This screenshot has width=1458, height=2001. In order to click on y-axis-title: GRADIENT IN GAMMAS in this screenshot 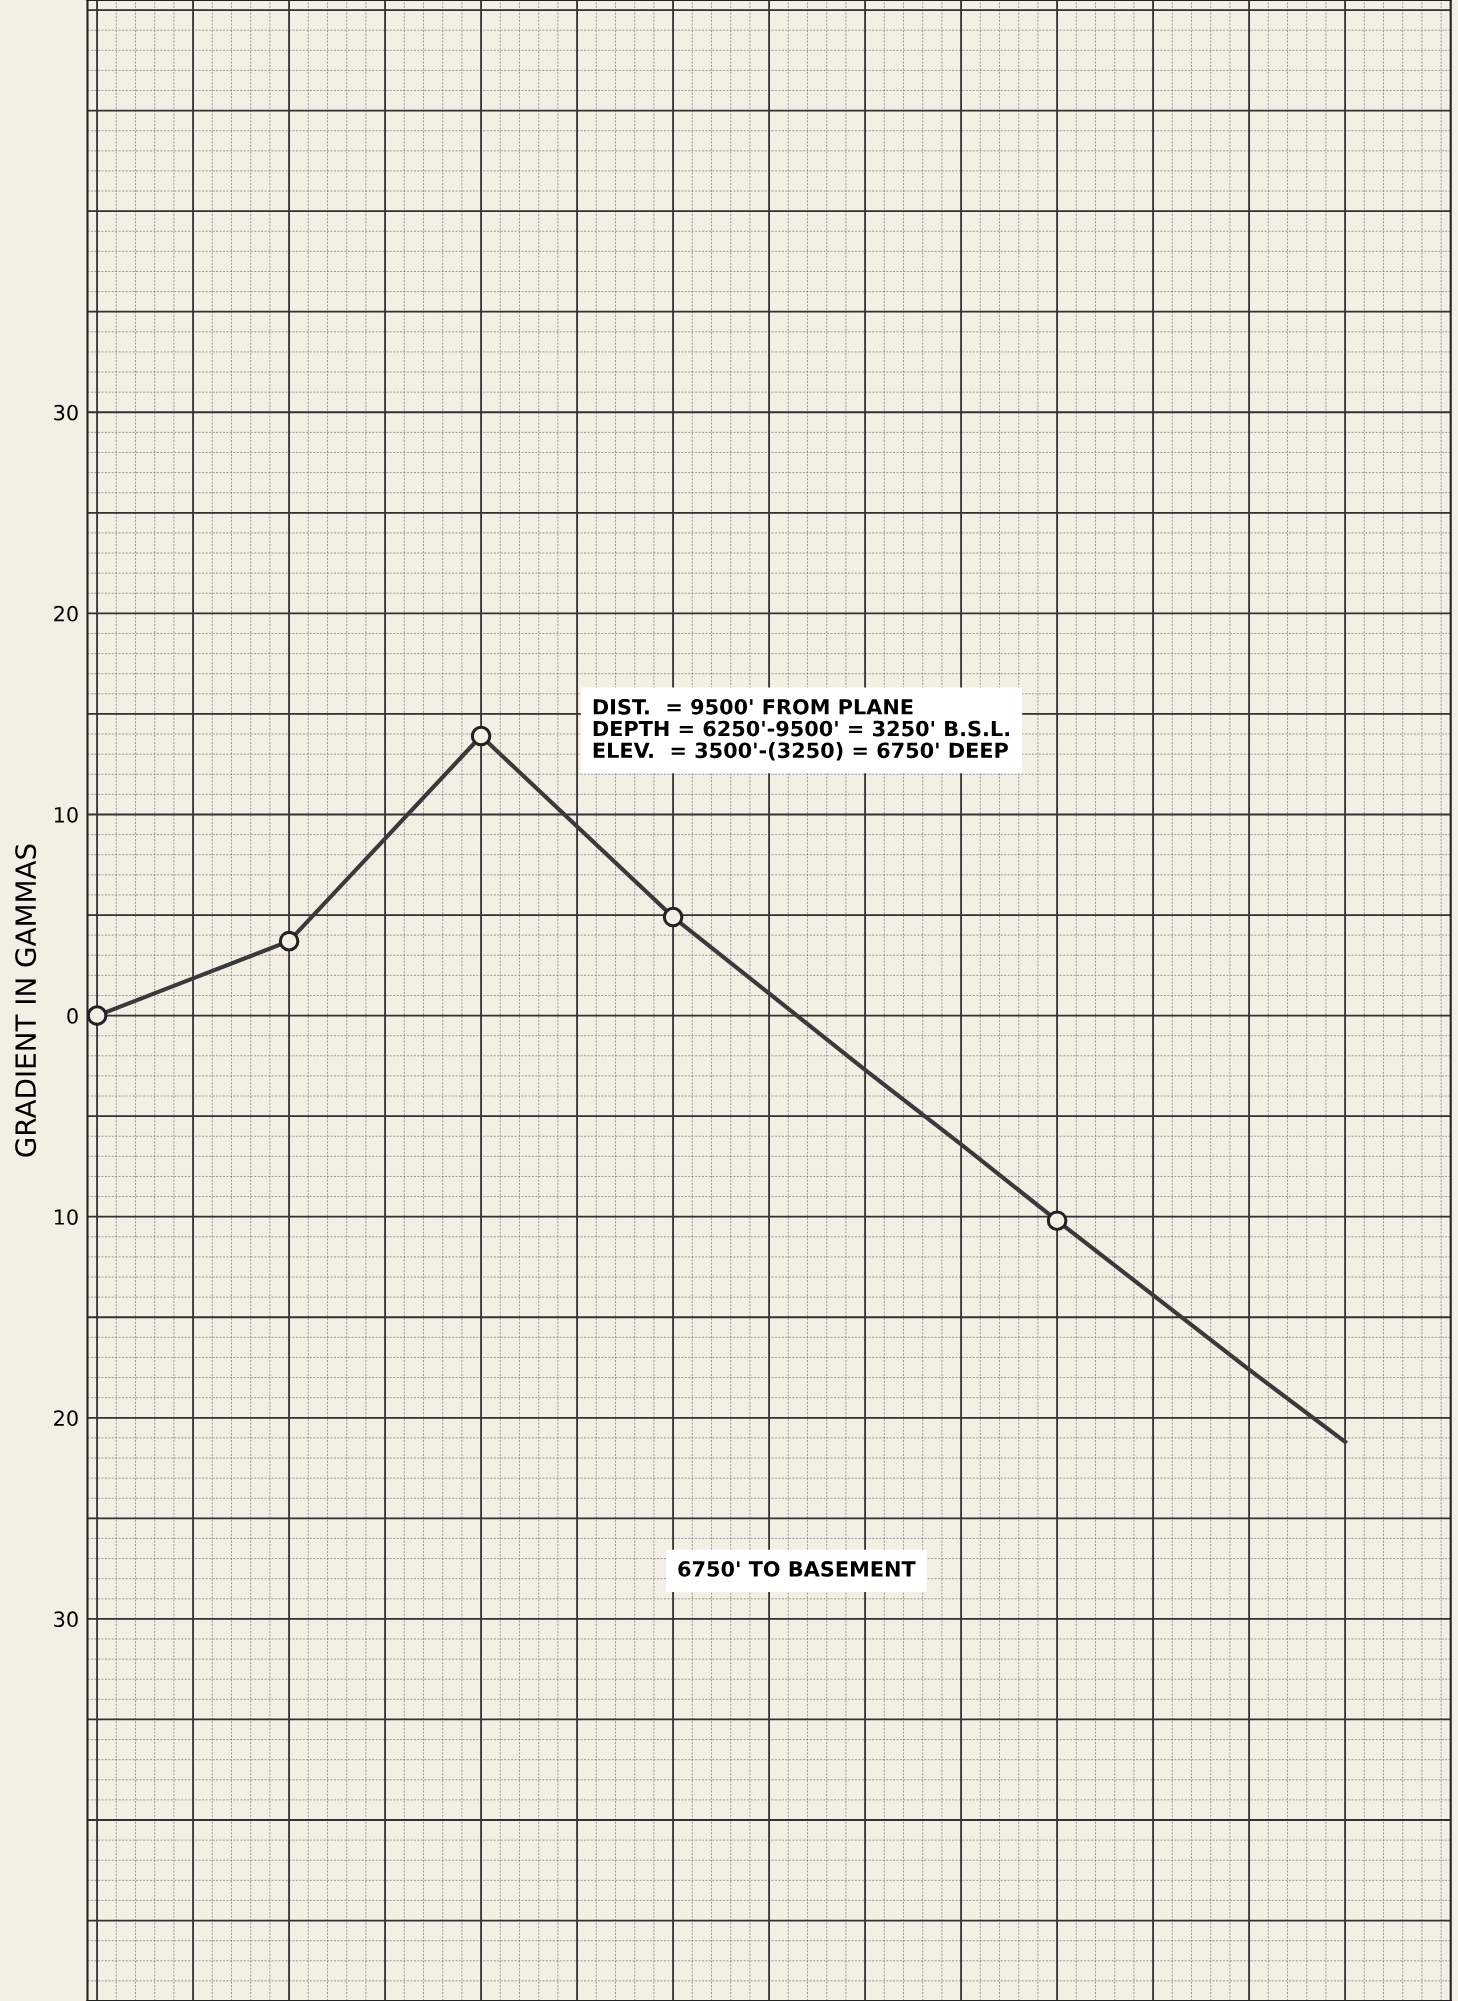, I will do `click(26, 1000)`.